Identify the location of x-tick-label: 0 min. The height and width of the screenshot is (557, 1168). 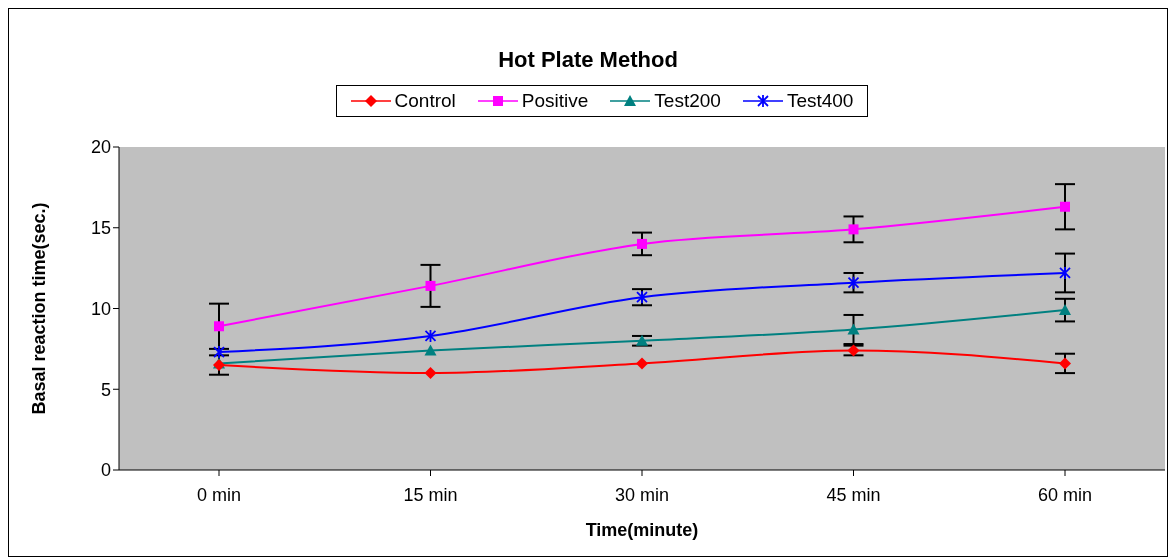
(219, 494).